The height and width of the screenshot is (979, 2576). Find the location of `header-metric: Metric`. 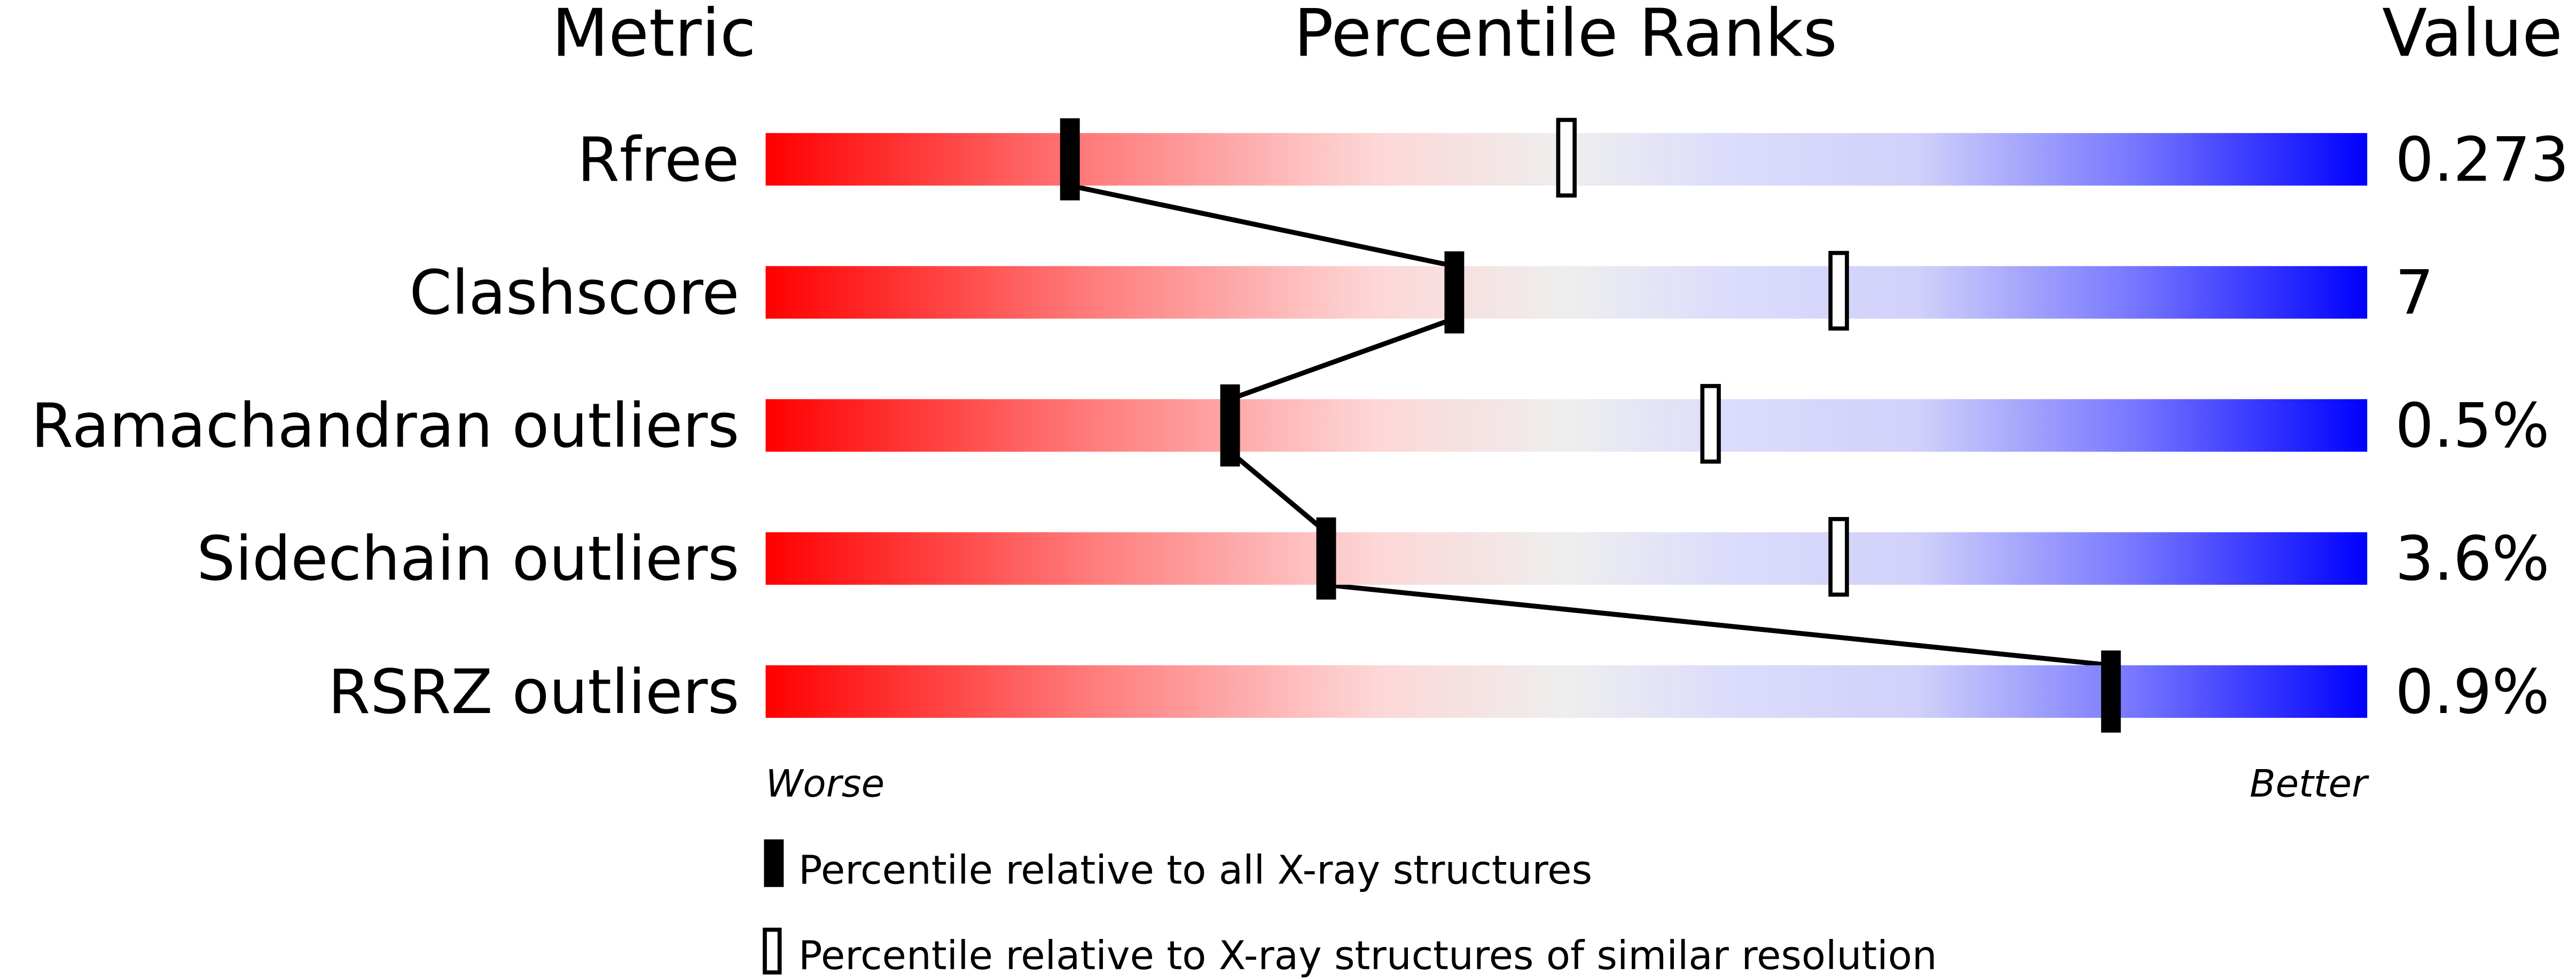

header-metric: Metric is located at coordinates (654, 36).